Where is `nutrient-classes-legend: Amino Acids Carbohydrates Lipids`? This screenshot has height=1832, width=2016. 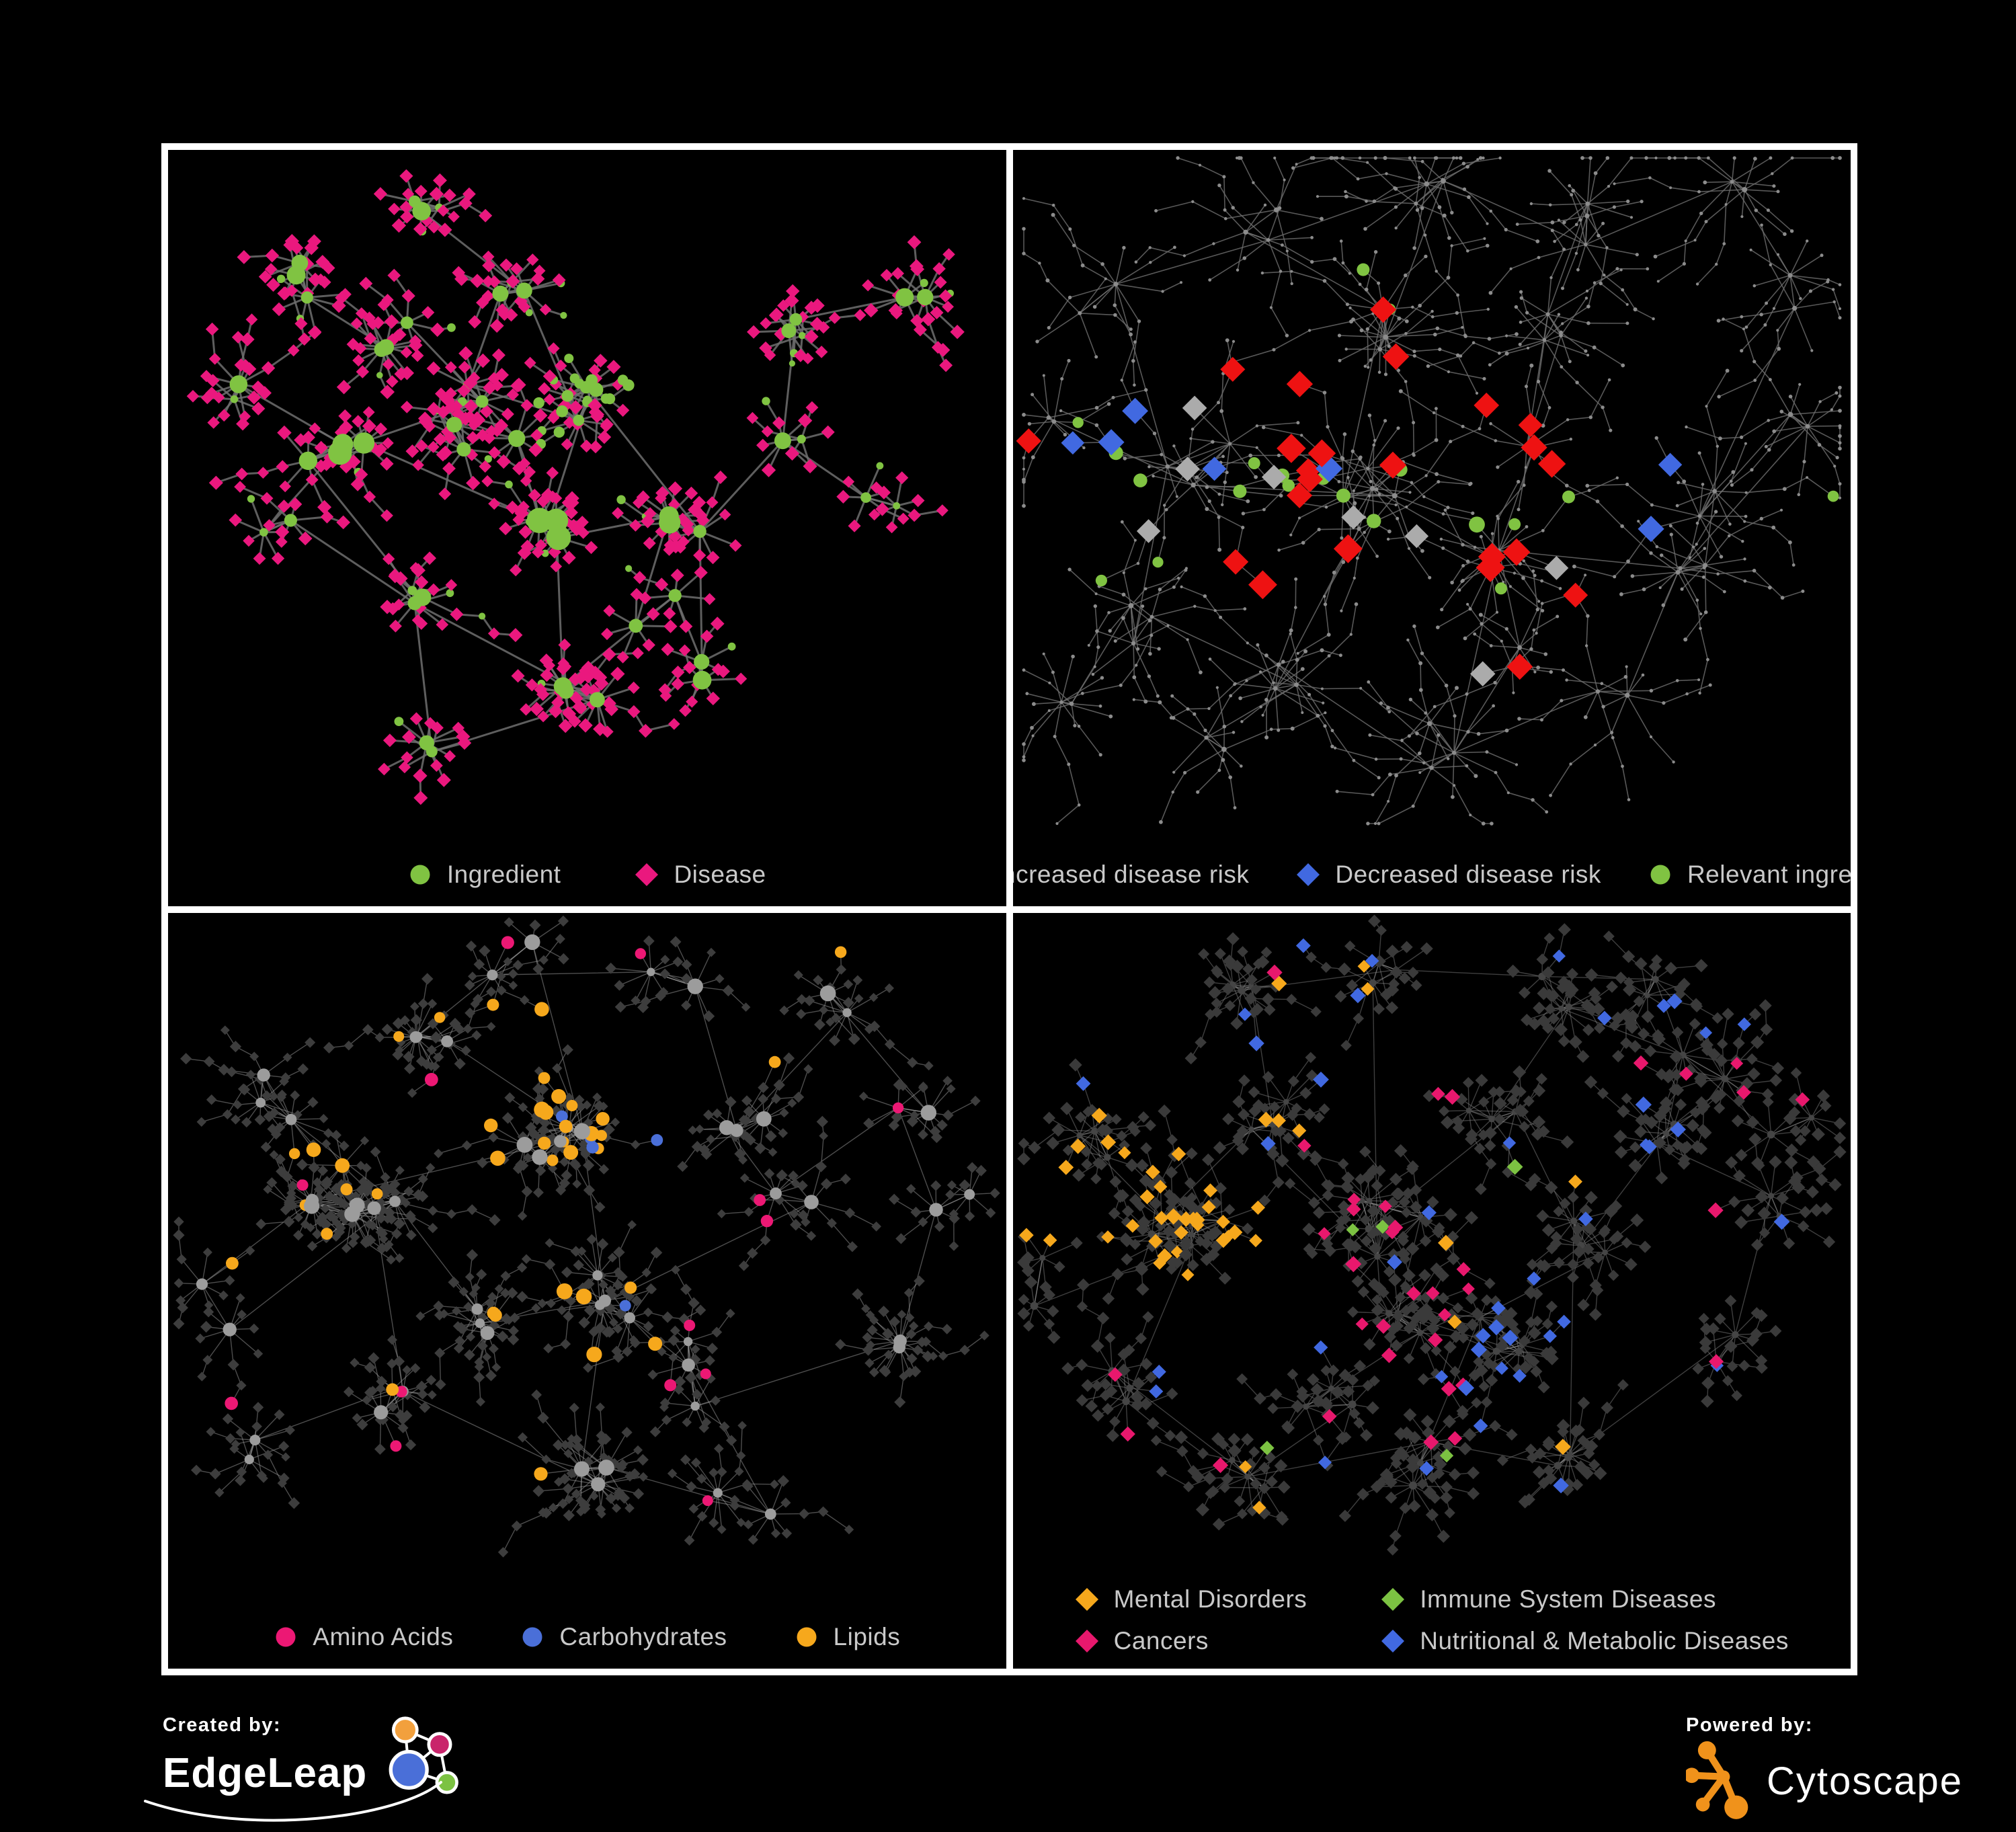
nutrient-classes-legend: Amino Acids Carbohydrates Lipids is located at coordinates (587, 1637).